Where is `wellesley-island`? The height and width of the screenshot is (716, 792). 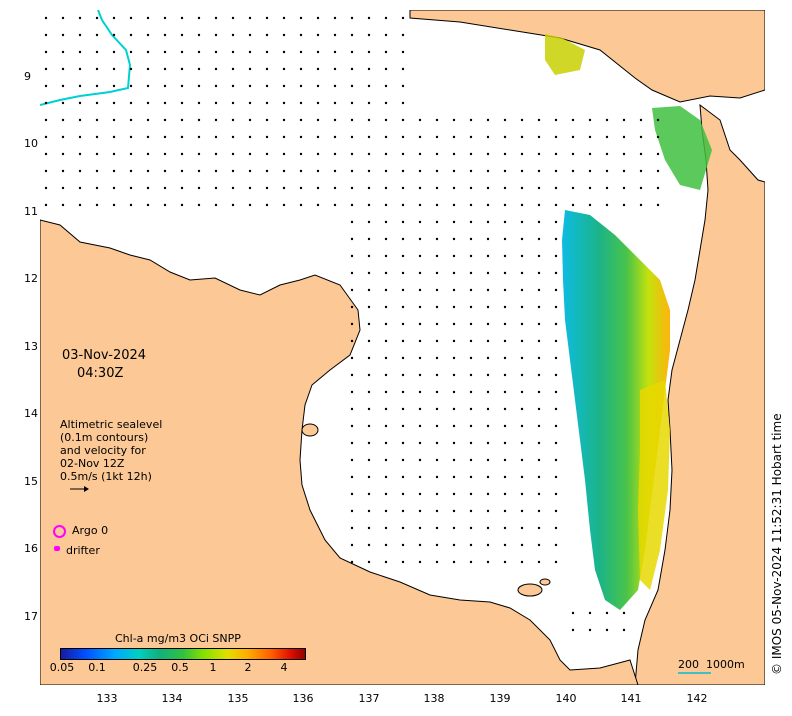 wellesley-island is located at coordinates (545, 582).